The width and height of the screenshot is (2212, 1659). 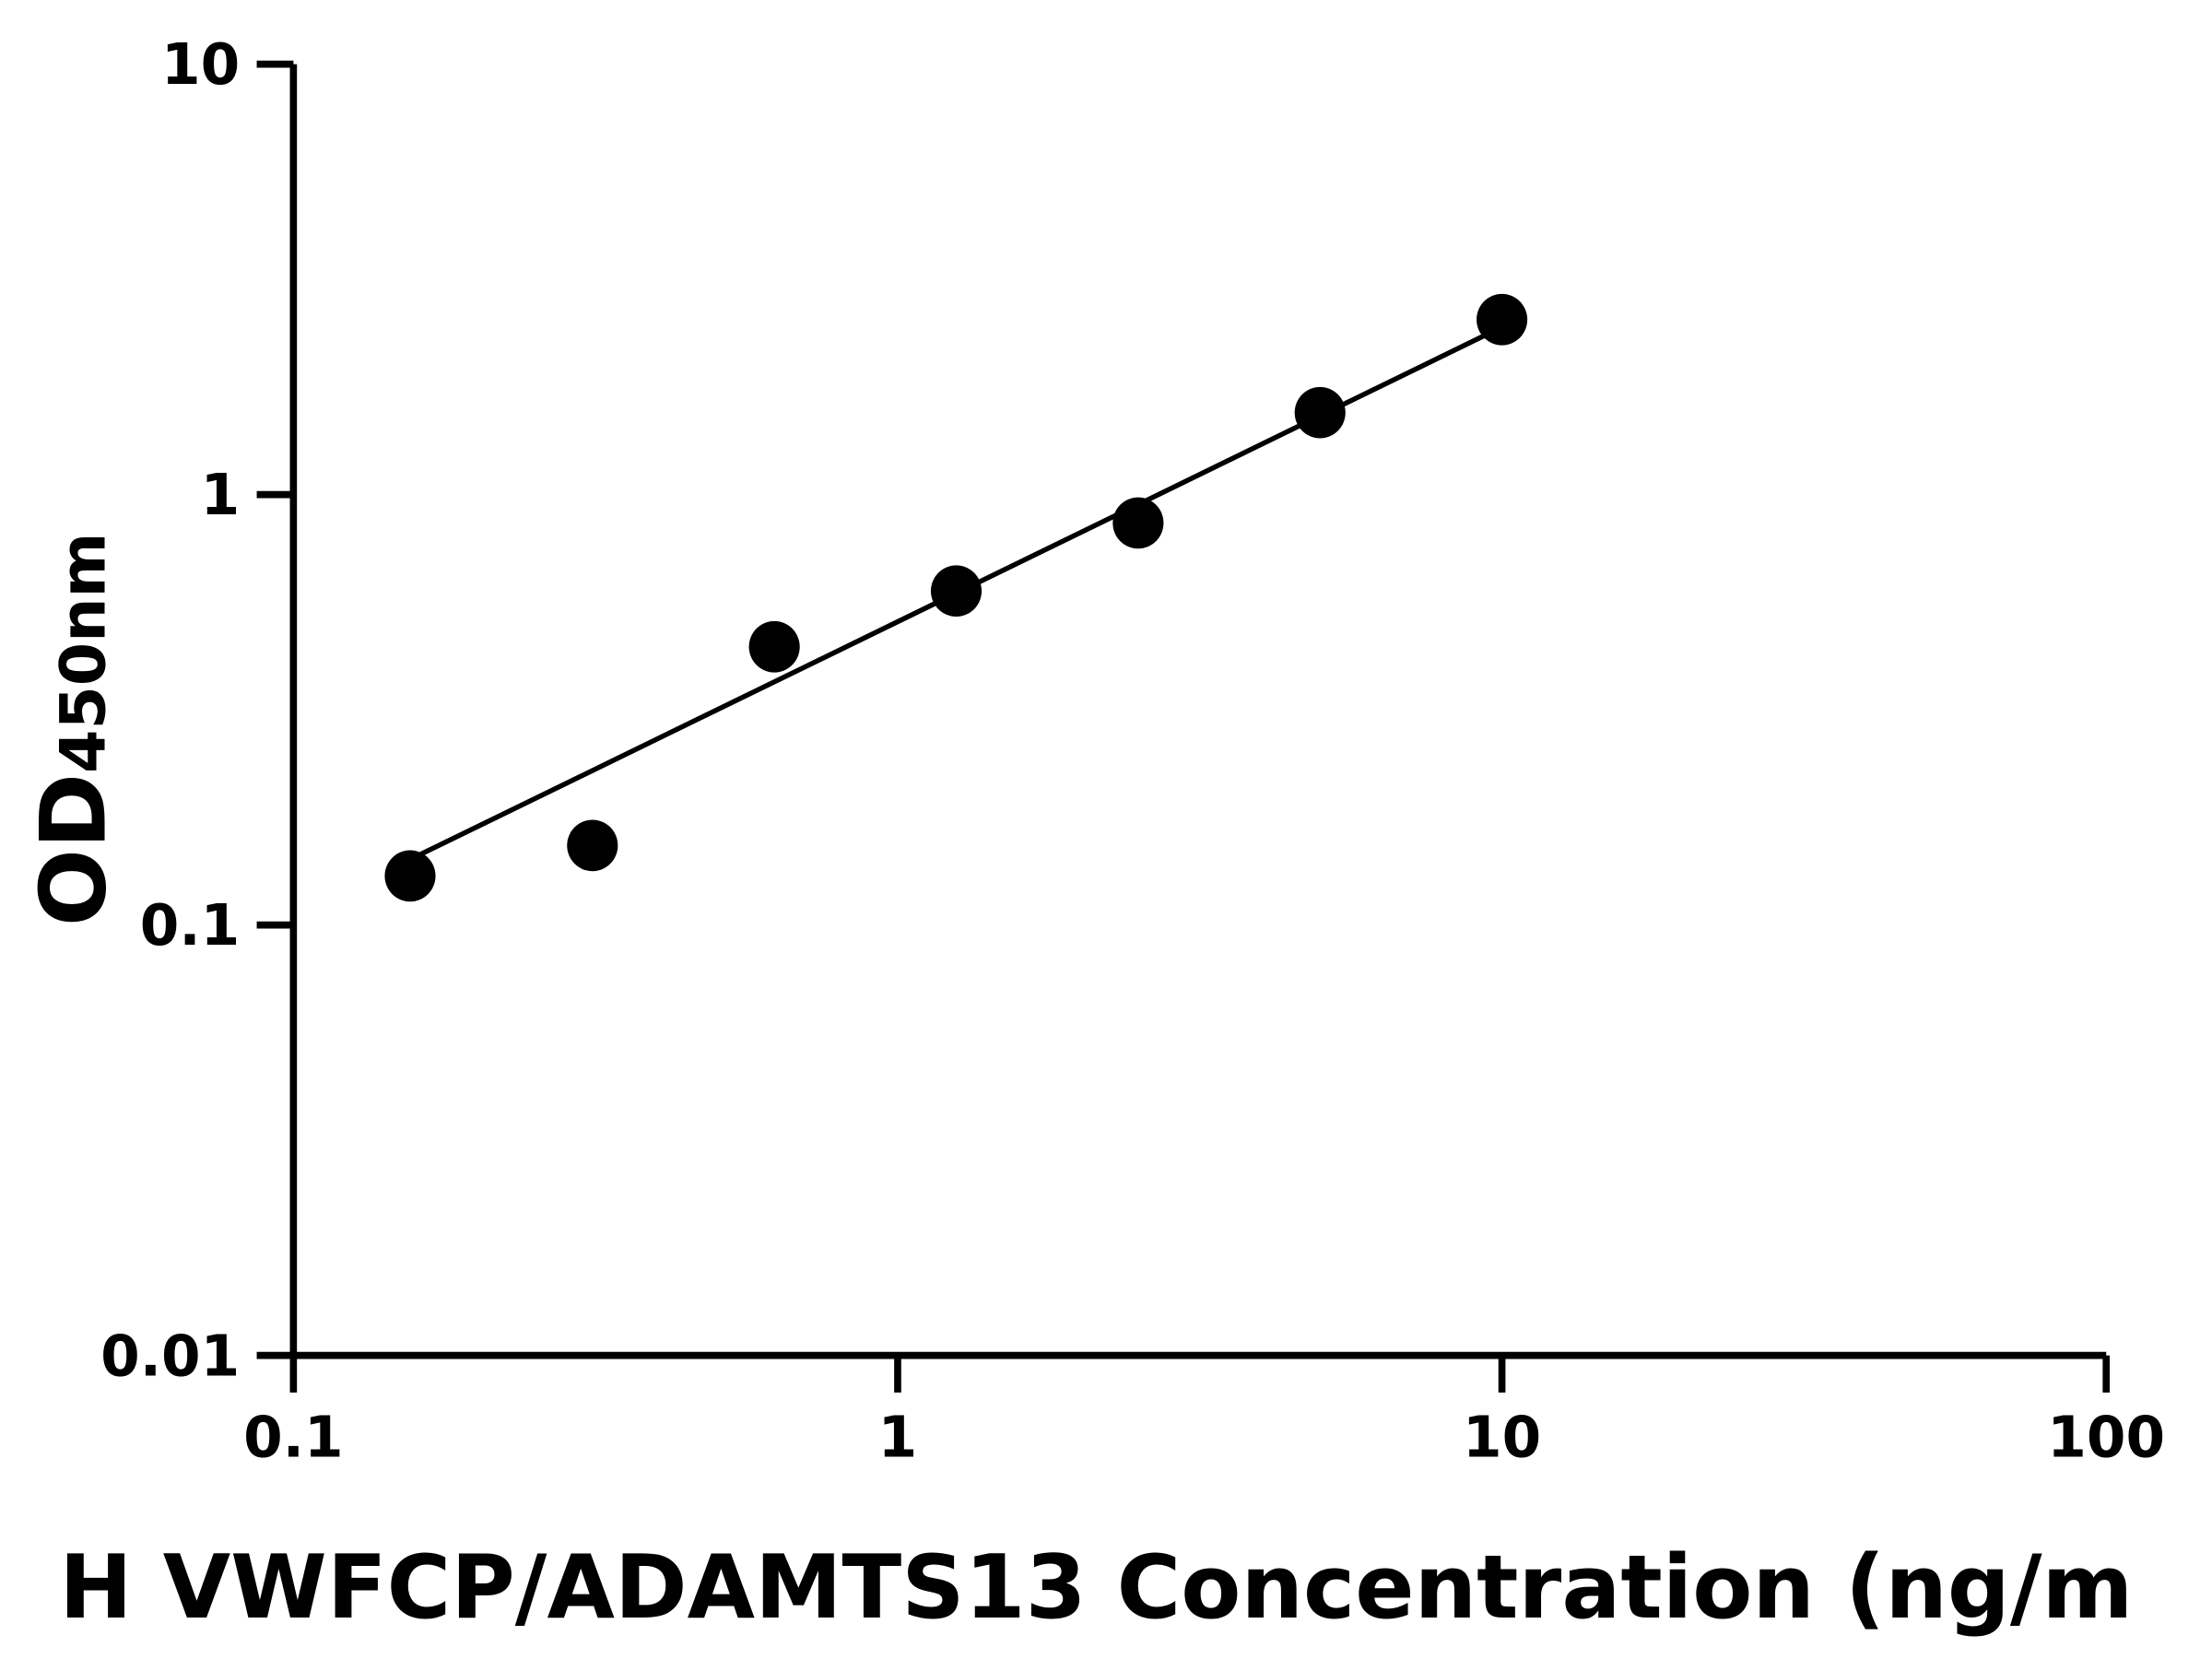 I want to click on y-axis-label: OD450nm, so click(x=74, y=730).